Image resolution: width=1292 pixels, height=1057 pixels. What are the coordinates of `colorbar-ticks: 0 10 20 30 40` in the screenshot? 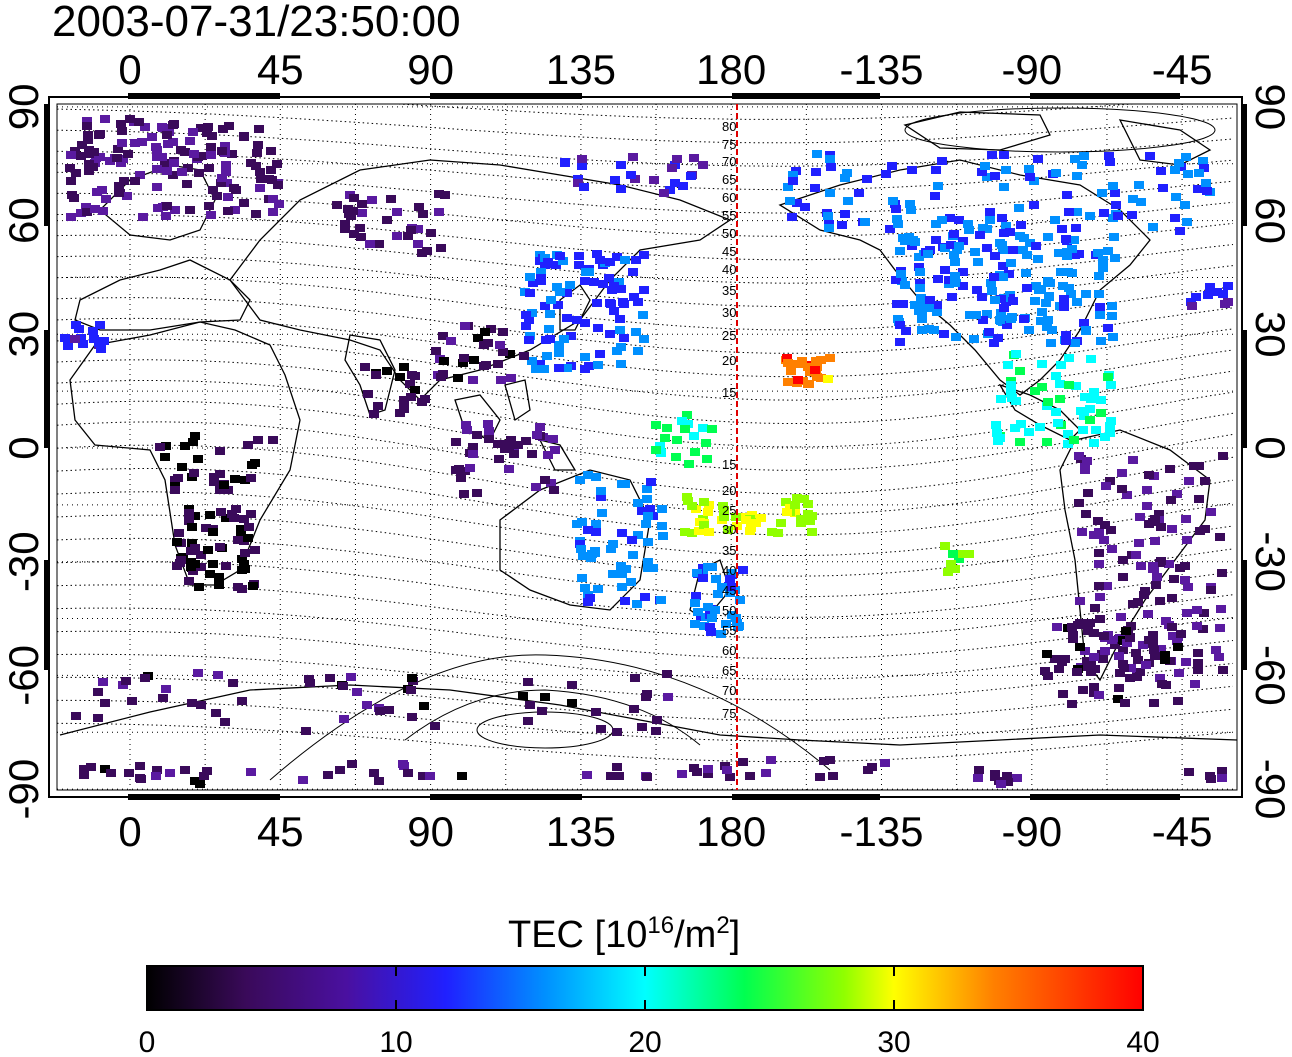 It's located at (649, 1011).